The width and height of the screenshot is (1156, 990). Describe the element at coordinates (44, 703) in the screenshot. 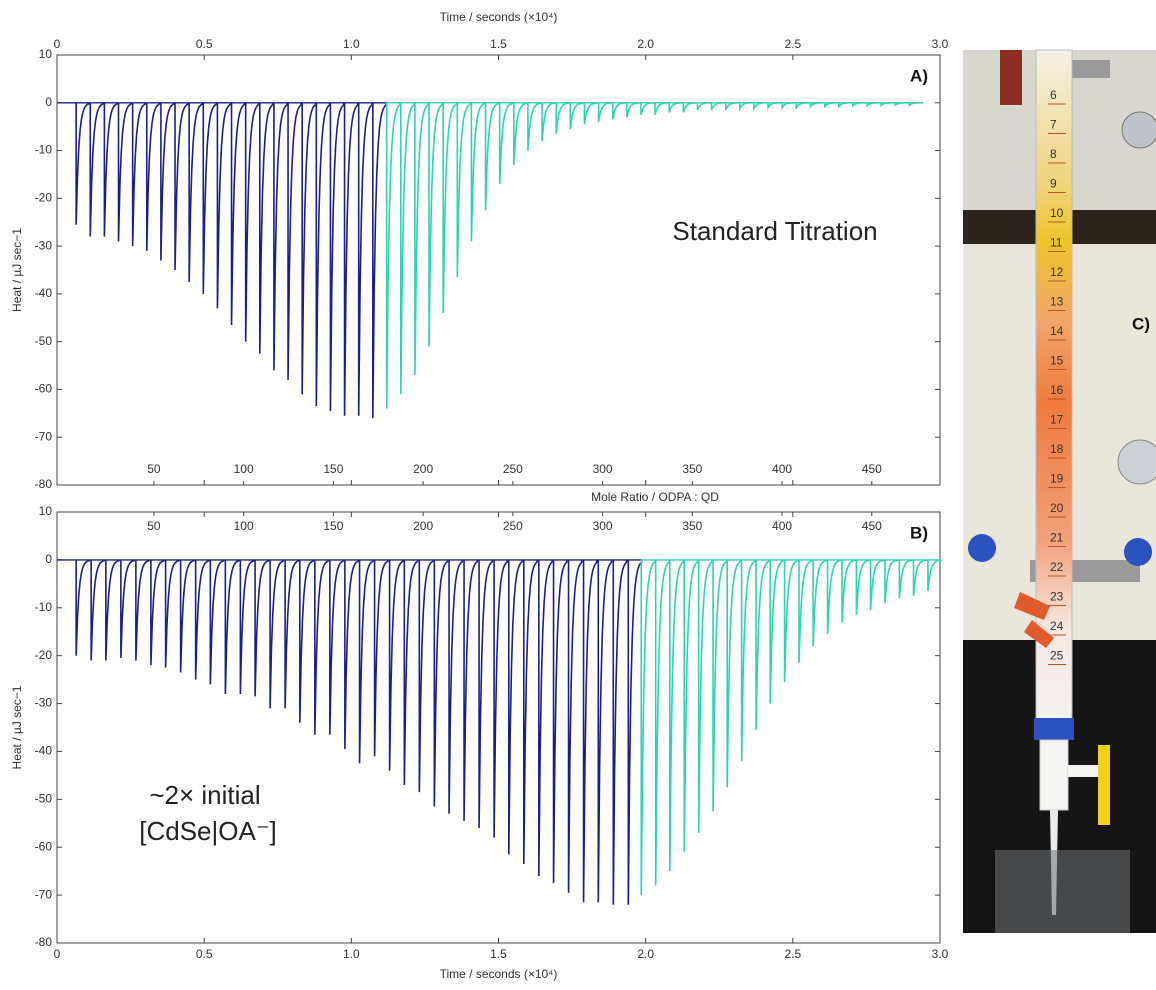

I see `y-tick-label: -30` at that location.